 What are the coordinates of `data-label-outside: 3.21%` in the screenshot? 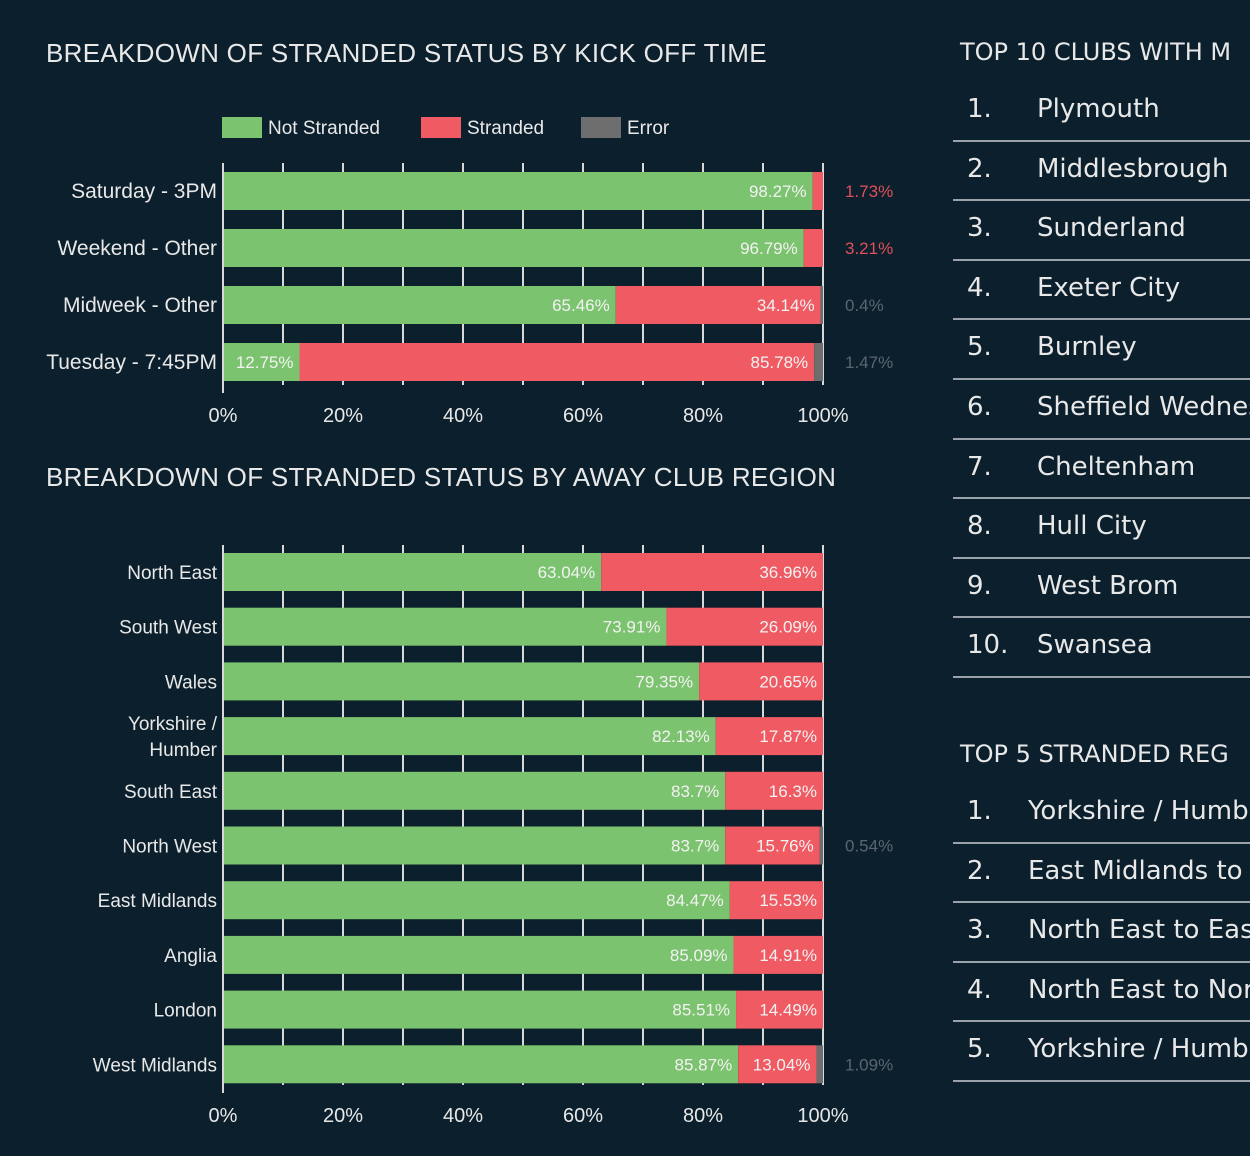 It's located at (869, 248).